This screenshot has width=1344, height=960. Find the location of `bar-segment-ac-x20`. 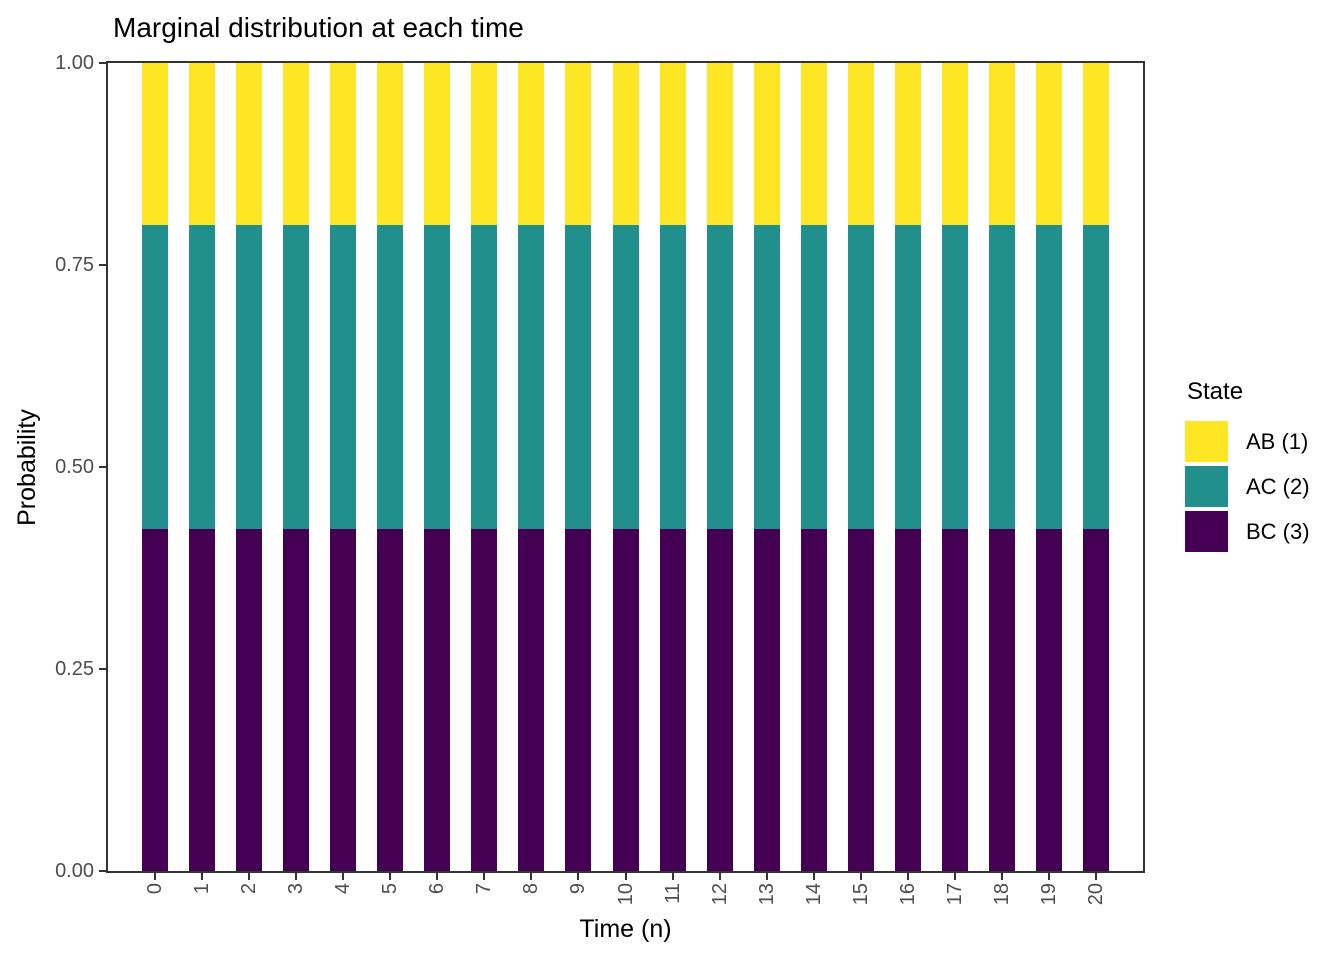

bar-segment-ac-x20 is located at coordinates (1095, 377).